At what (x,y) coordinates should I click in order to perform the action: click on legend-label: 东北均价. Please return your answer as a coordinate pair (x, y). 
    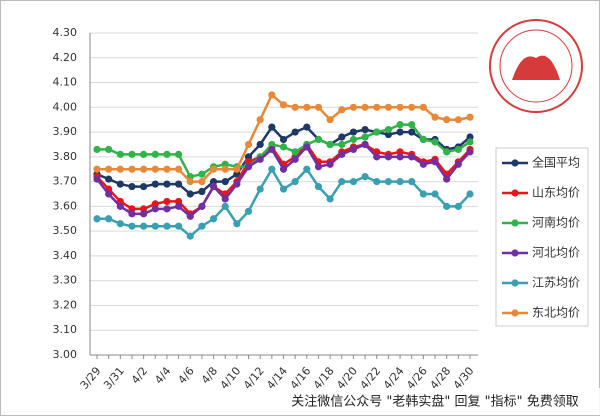
    Looking at the image, I should click on (556, 313).